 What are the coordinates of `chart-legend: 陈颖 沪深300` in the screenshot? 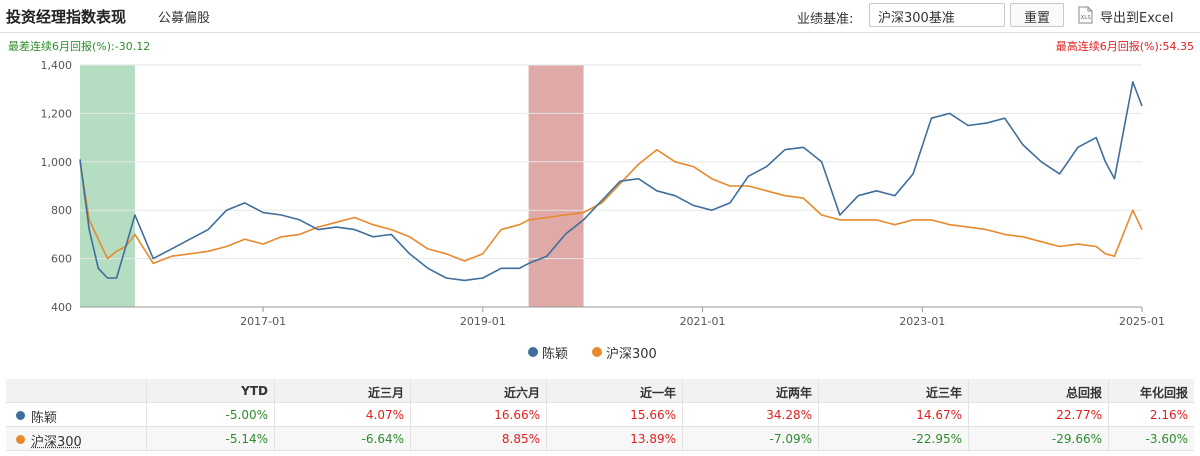 It's located at (628, 352).